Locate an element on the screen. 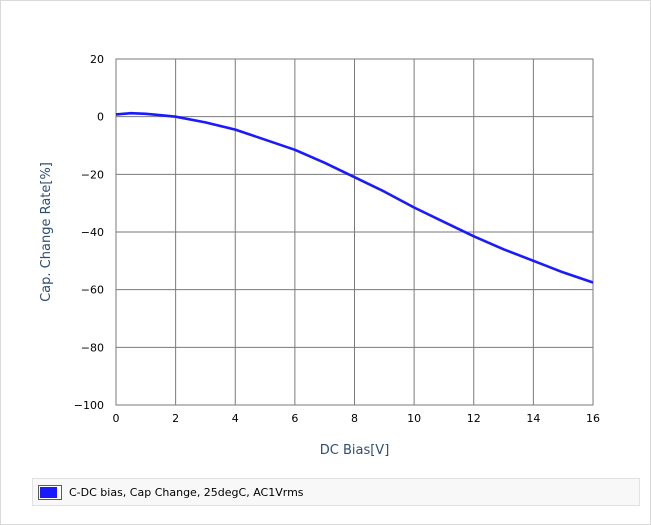 The height and width of the screenshot is (525, 651). x-tick-label: 16 is located at coordinates (593, 418).